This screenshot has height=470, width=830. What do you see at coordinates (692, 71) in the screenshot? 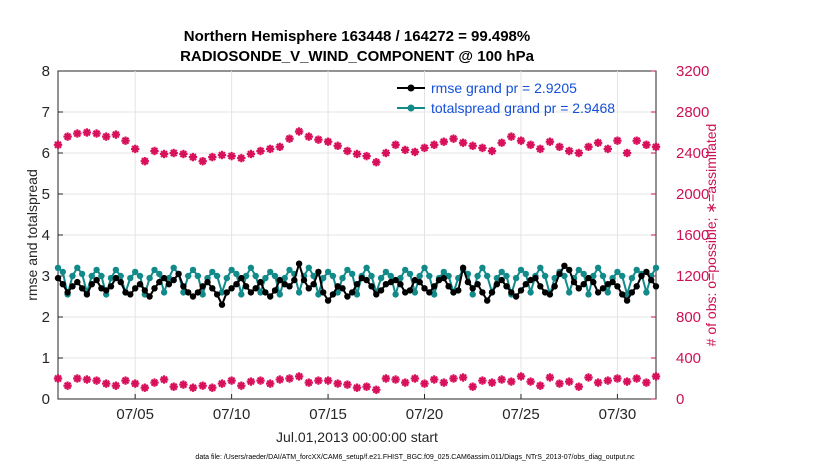
I see `right-tick-label: 3200` at bounding box center [692, 71].